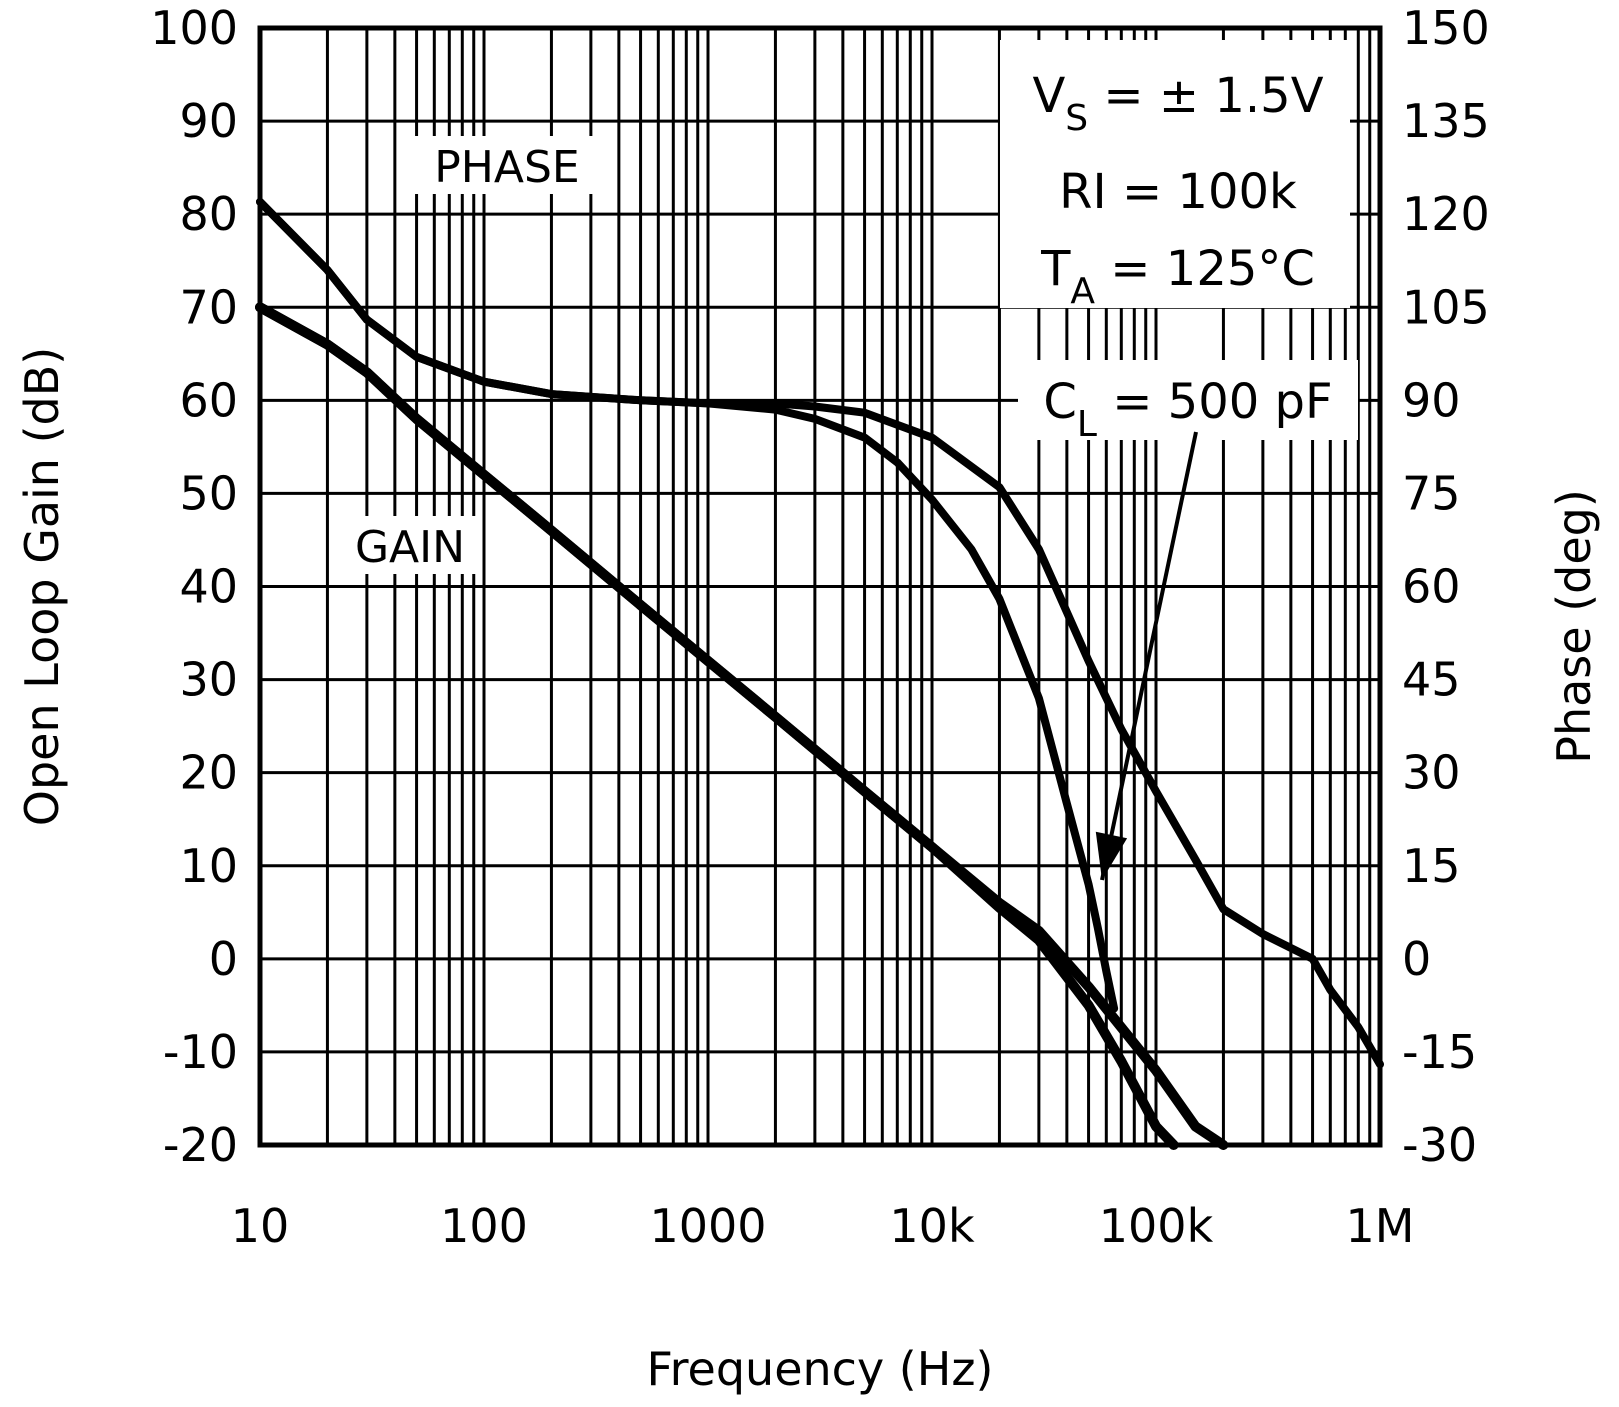 Image resolution: width=1619 pixels, height=1407 pixels. What do you see at coordinates (1076, 118) in the screenshot?
I see `condition-vs-sub: S` at bounding box center [1076, 118].